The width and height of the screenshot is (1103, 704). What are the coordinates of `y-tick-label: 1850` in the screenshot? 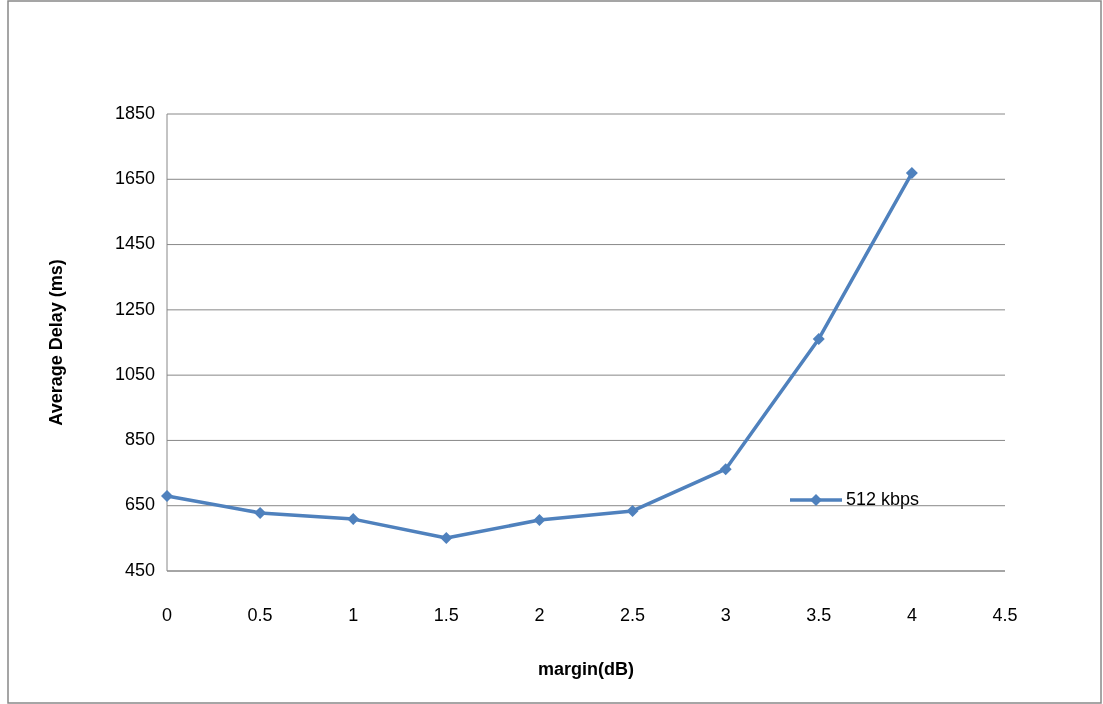 It's located at (134, 112).